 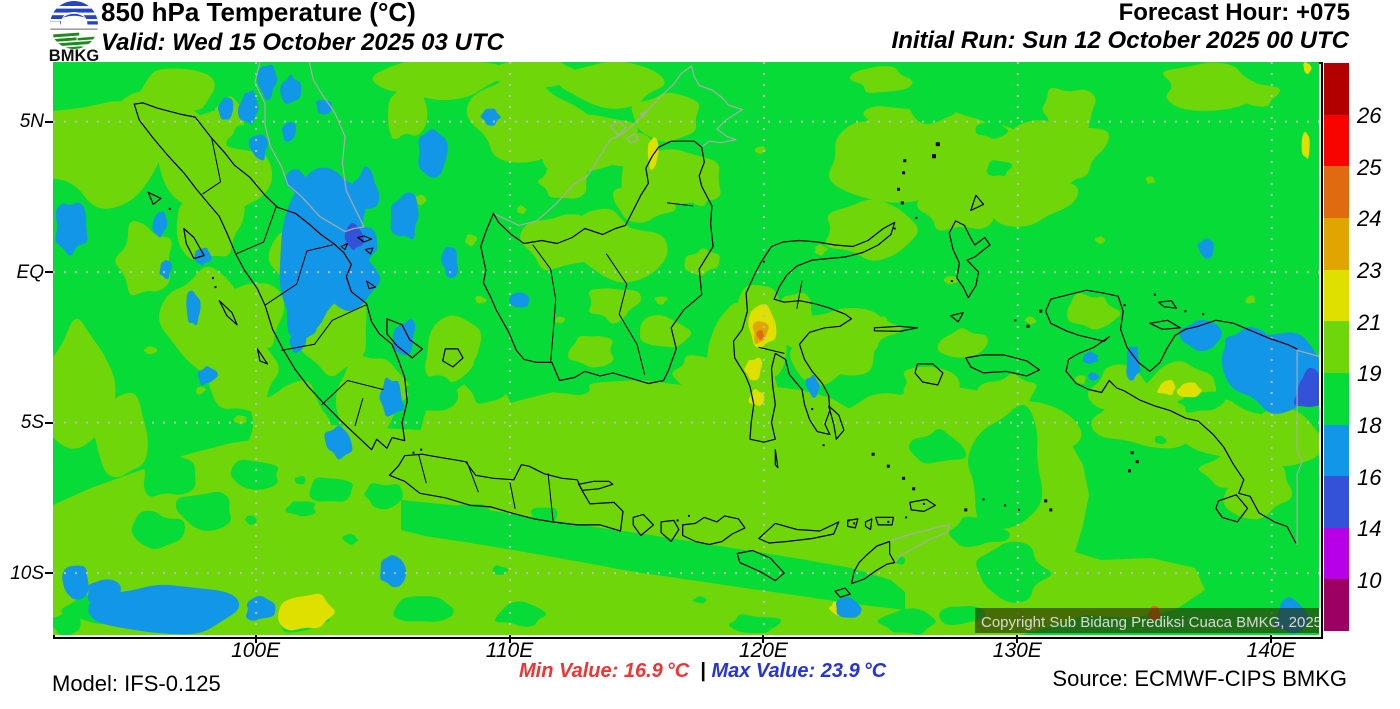 I want to click on svg-text: BMKG, so click(x=74, y=54).